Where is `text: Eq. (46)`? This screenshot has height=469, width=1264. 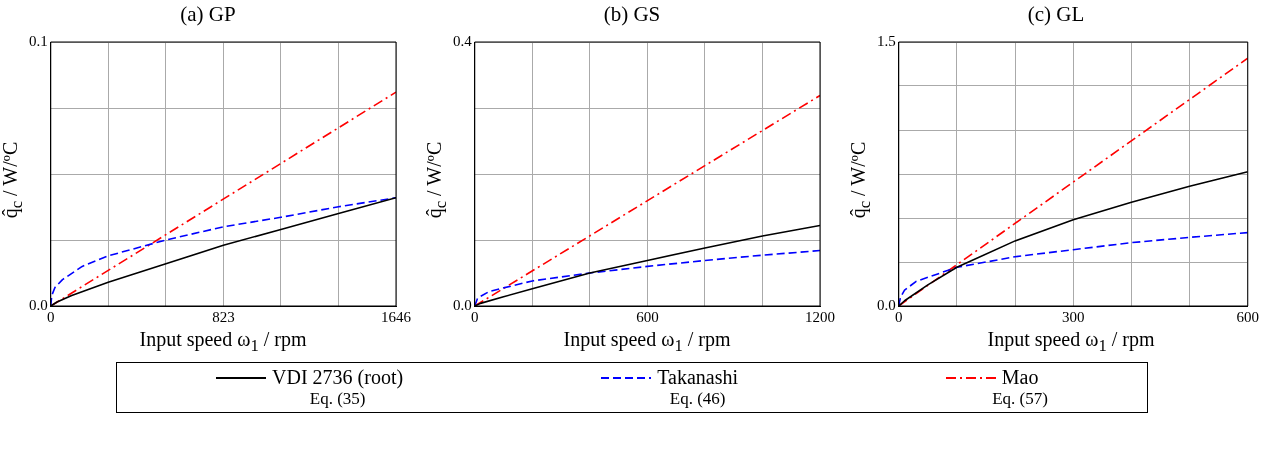 text: Eq. (46) is located at coordinates (697, 399).